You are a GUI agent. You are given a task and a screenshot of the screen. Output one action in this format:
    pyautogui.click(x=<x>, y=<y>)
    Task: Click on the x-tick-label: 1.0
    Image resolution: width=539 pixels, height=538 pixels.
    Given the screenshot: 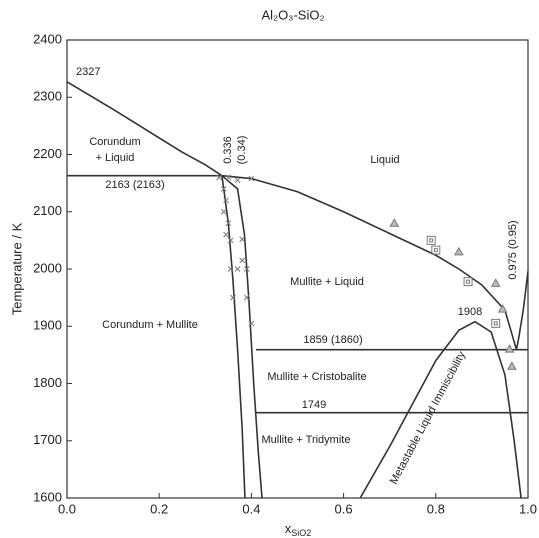 What is the action you would take?
    pyautogui.click(x=528, y=508)
    